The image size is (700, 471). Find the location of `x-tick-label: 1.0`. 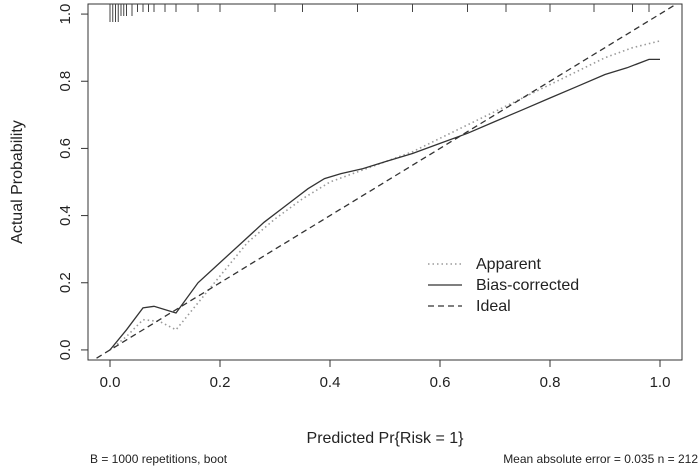

x-tick-label: 1.0 is located at coordinates (660, 382).